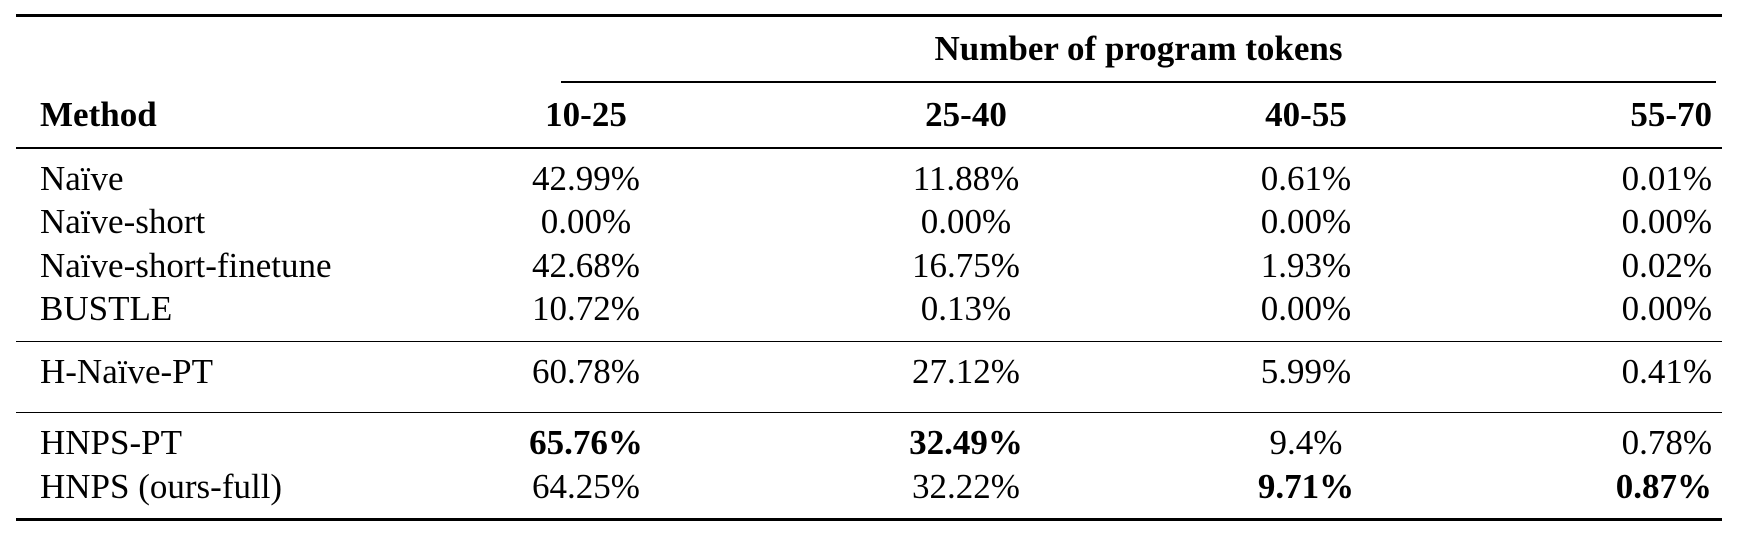 Image resolution: width=1738 pixels, height=536 pixels. What do you see at coordinates (586, 178) in the screenshot?
I see `value-cell: 42.99%` at bounding box center [586, 178].